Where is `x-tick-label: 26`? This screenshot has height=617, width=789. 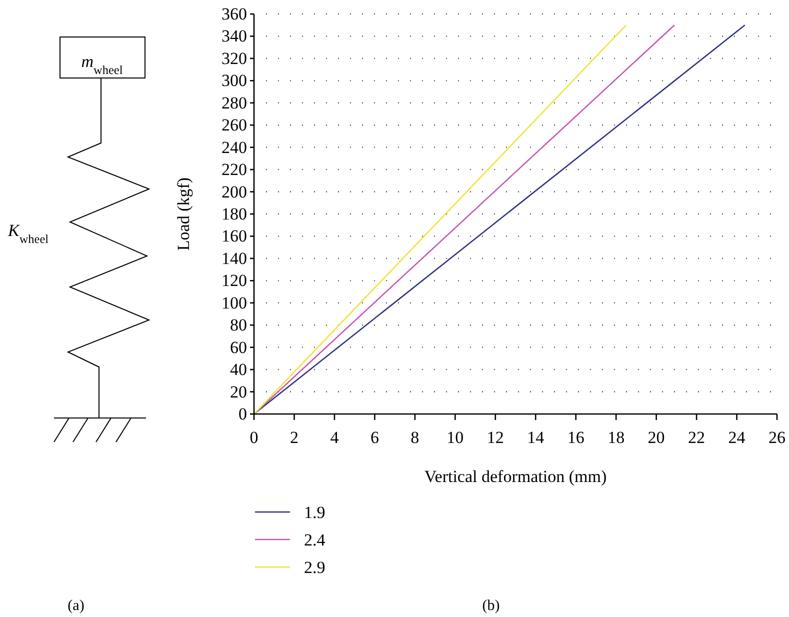 x-tick-label: 26 is located at coordinates (777, 437).